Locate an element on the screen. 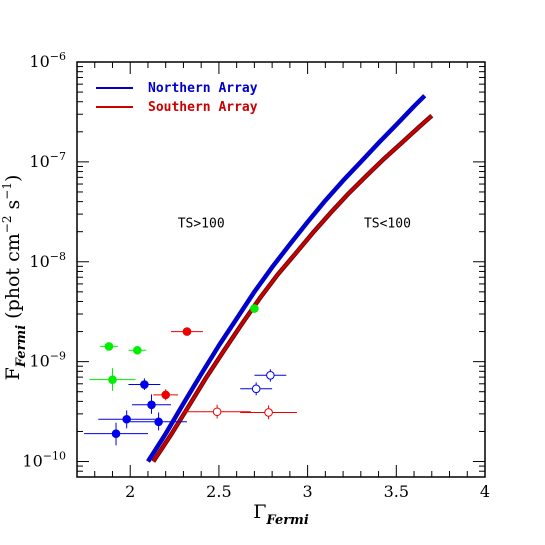 The width and height of the screenshot is (545, 545). y-axis-title-units-open: (phot cm is located at coordinates (13, 279).